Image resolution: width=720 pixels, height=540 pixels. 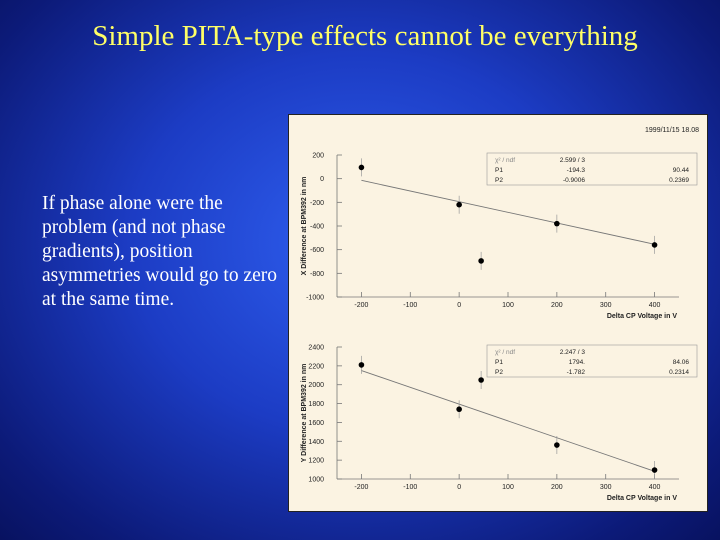 What do you see at coordinates (573, 160) in the screenshot?
I see `stats-value: 2.599 / 3` at bounding box center [573, 160].